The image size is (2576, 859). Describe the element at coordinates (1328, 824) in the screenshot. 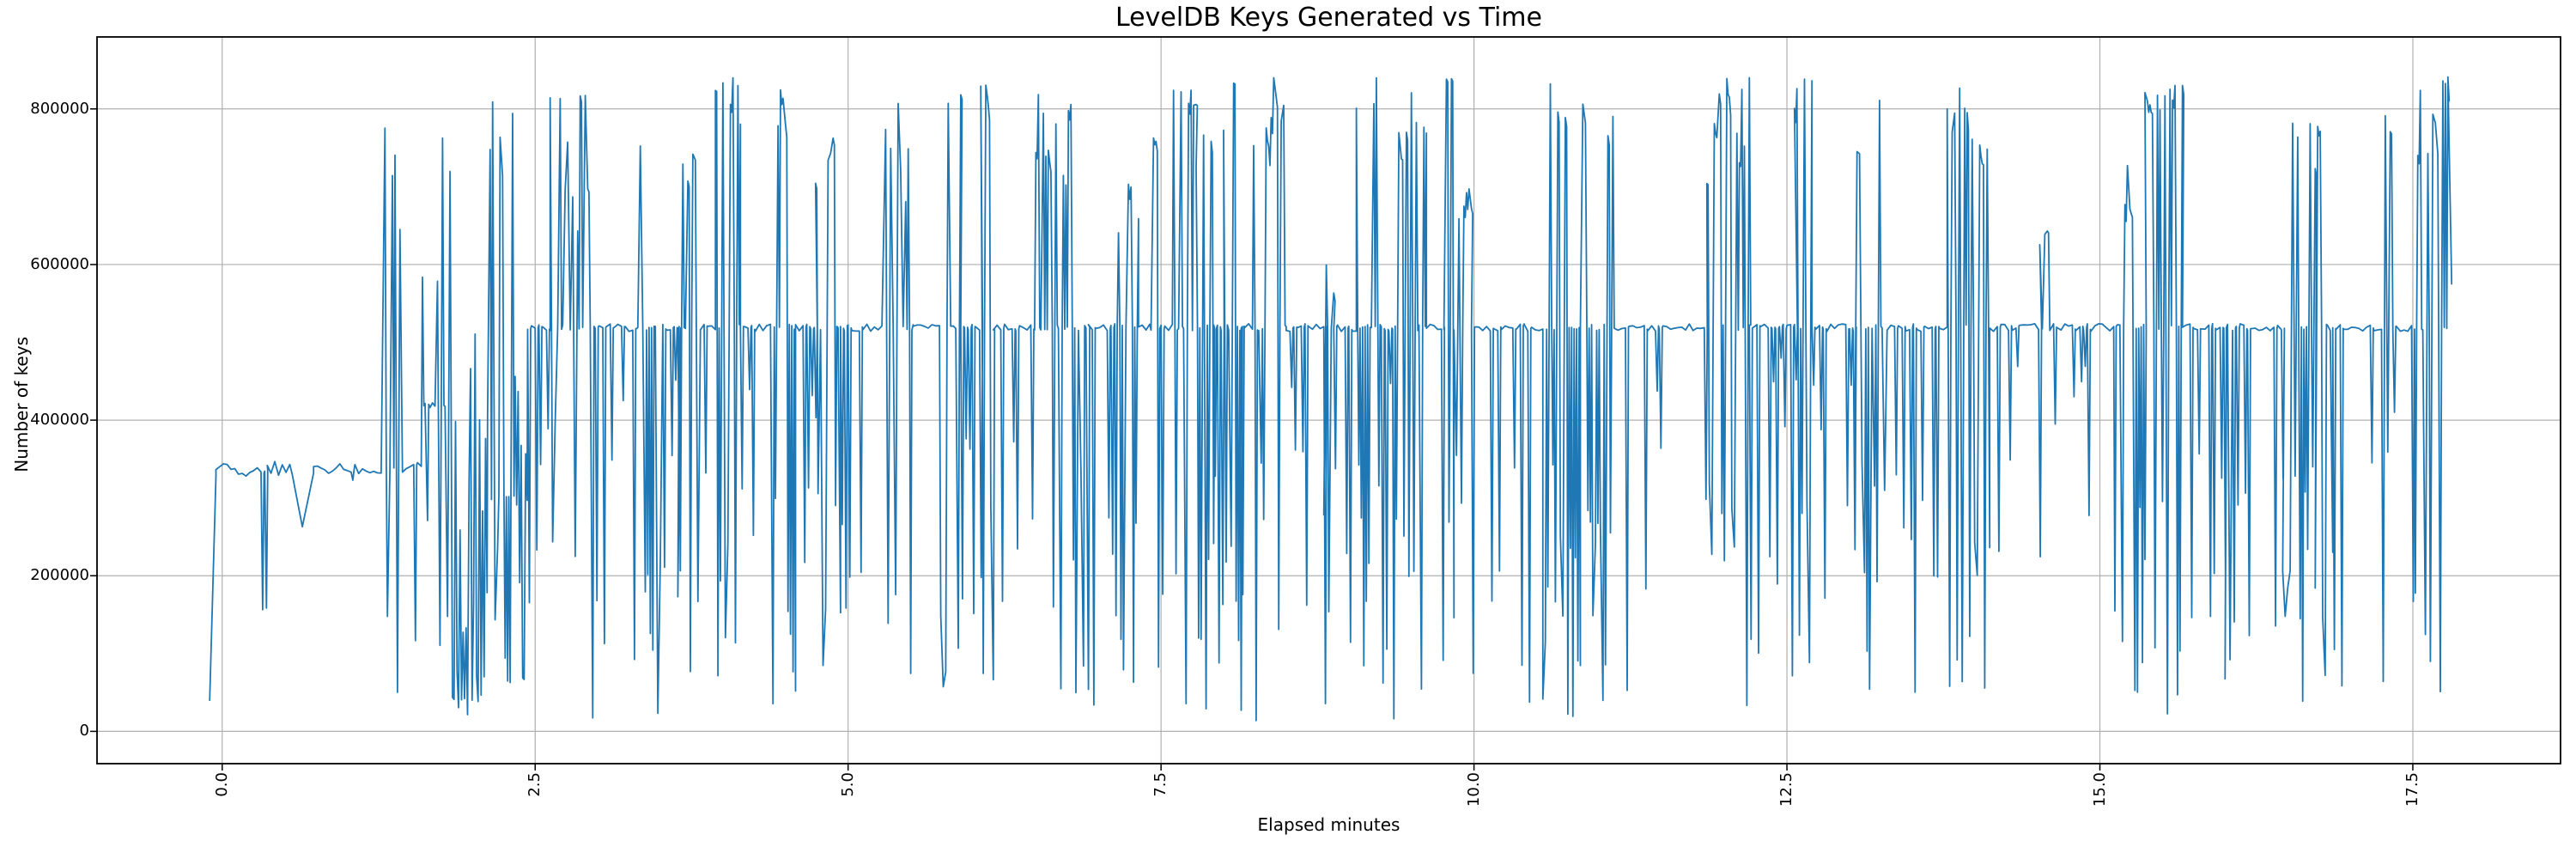

I see `x-axis-label: Elapsed minutes` at that location.